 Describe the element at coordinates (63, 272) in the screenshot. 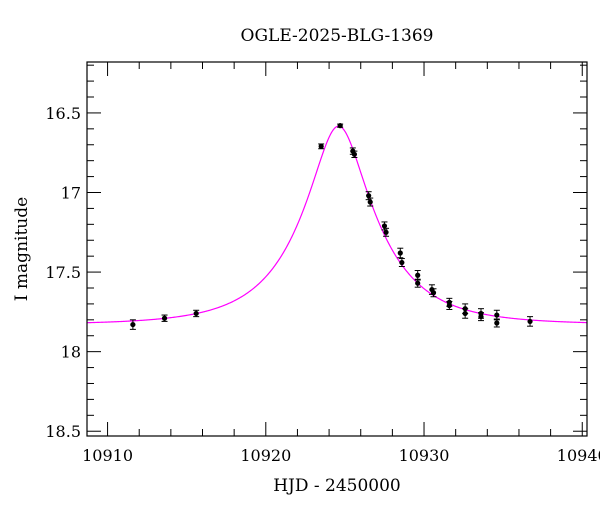

I see `y-tick-label: 17.5` at that location.